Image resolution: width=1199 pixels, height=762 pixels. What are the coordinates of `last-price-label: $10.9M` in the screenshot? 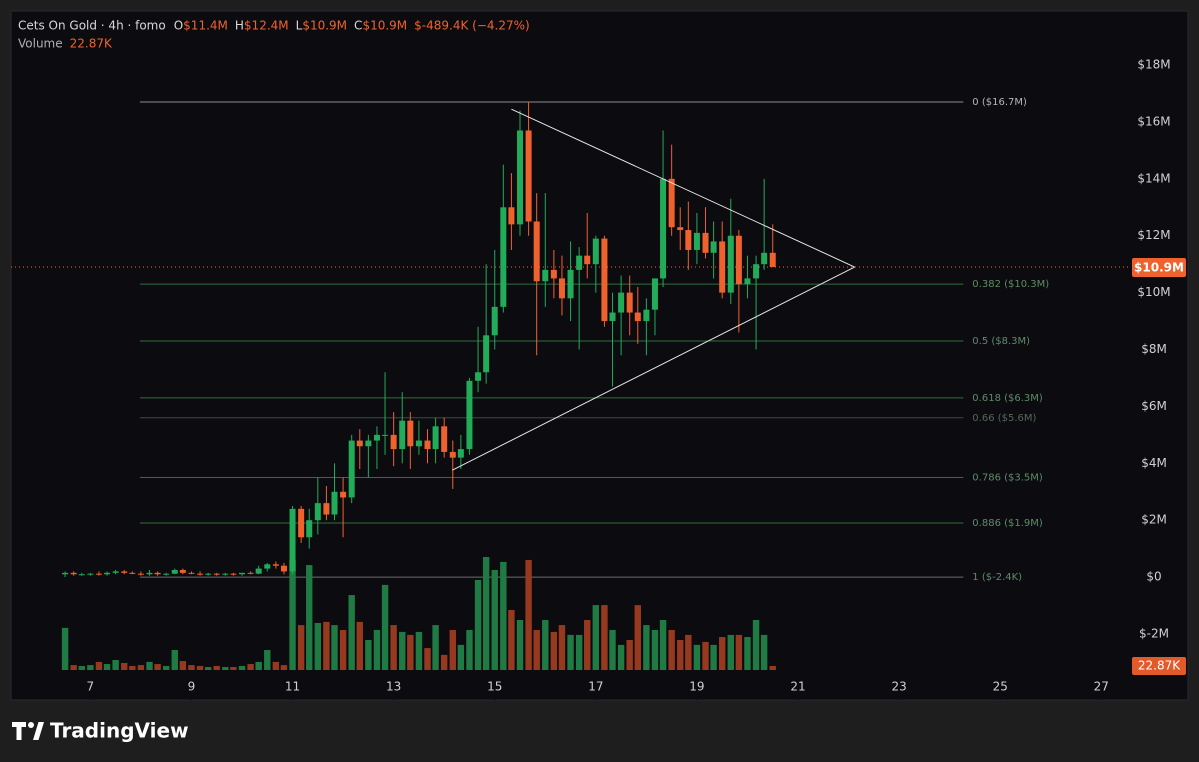 It's located at (1159, 268).